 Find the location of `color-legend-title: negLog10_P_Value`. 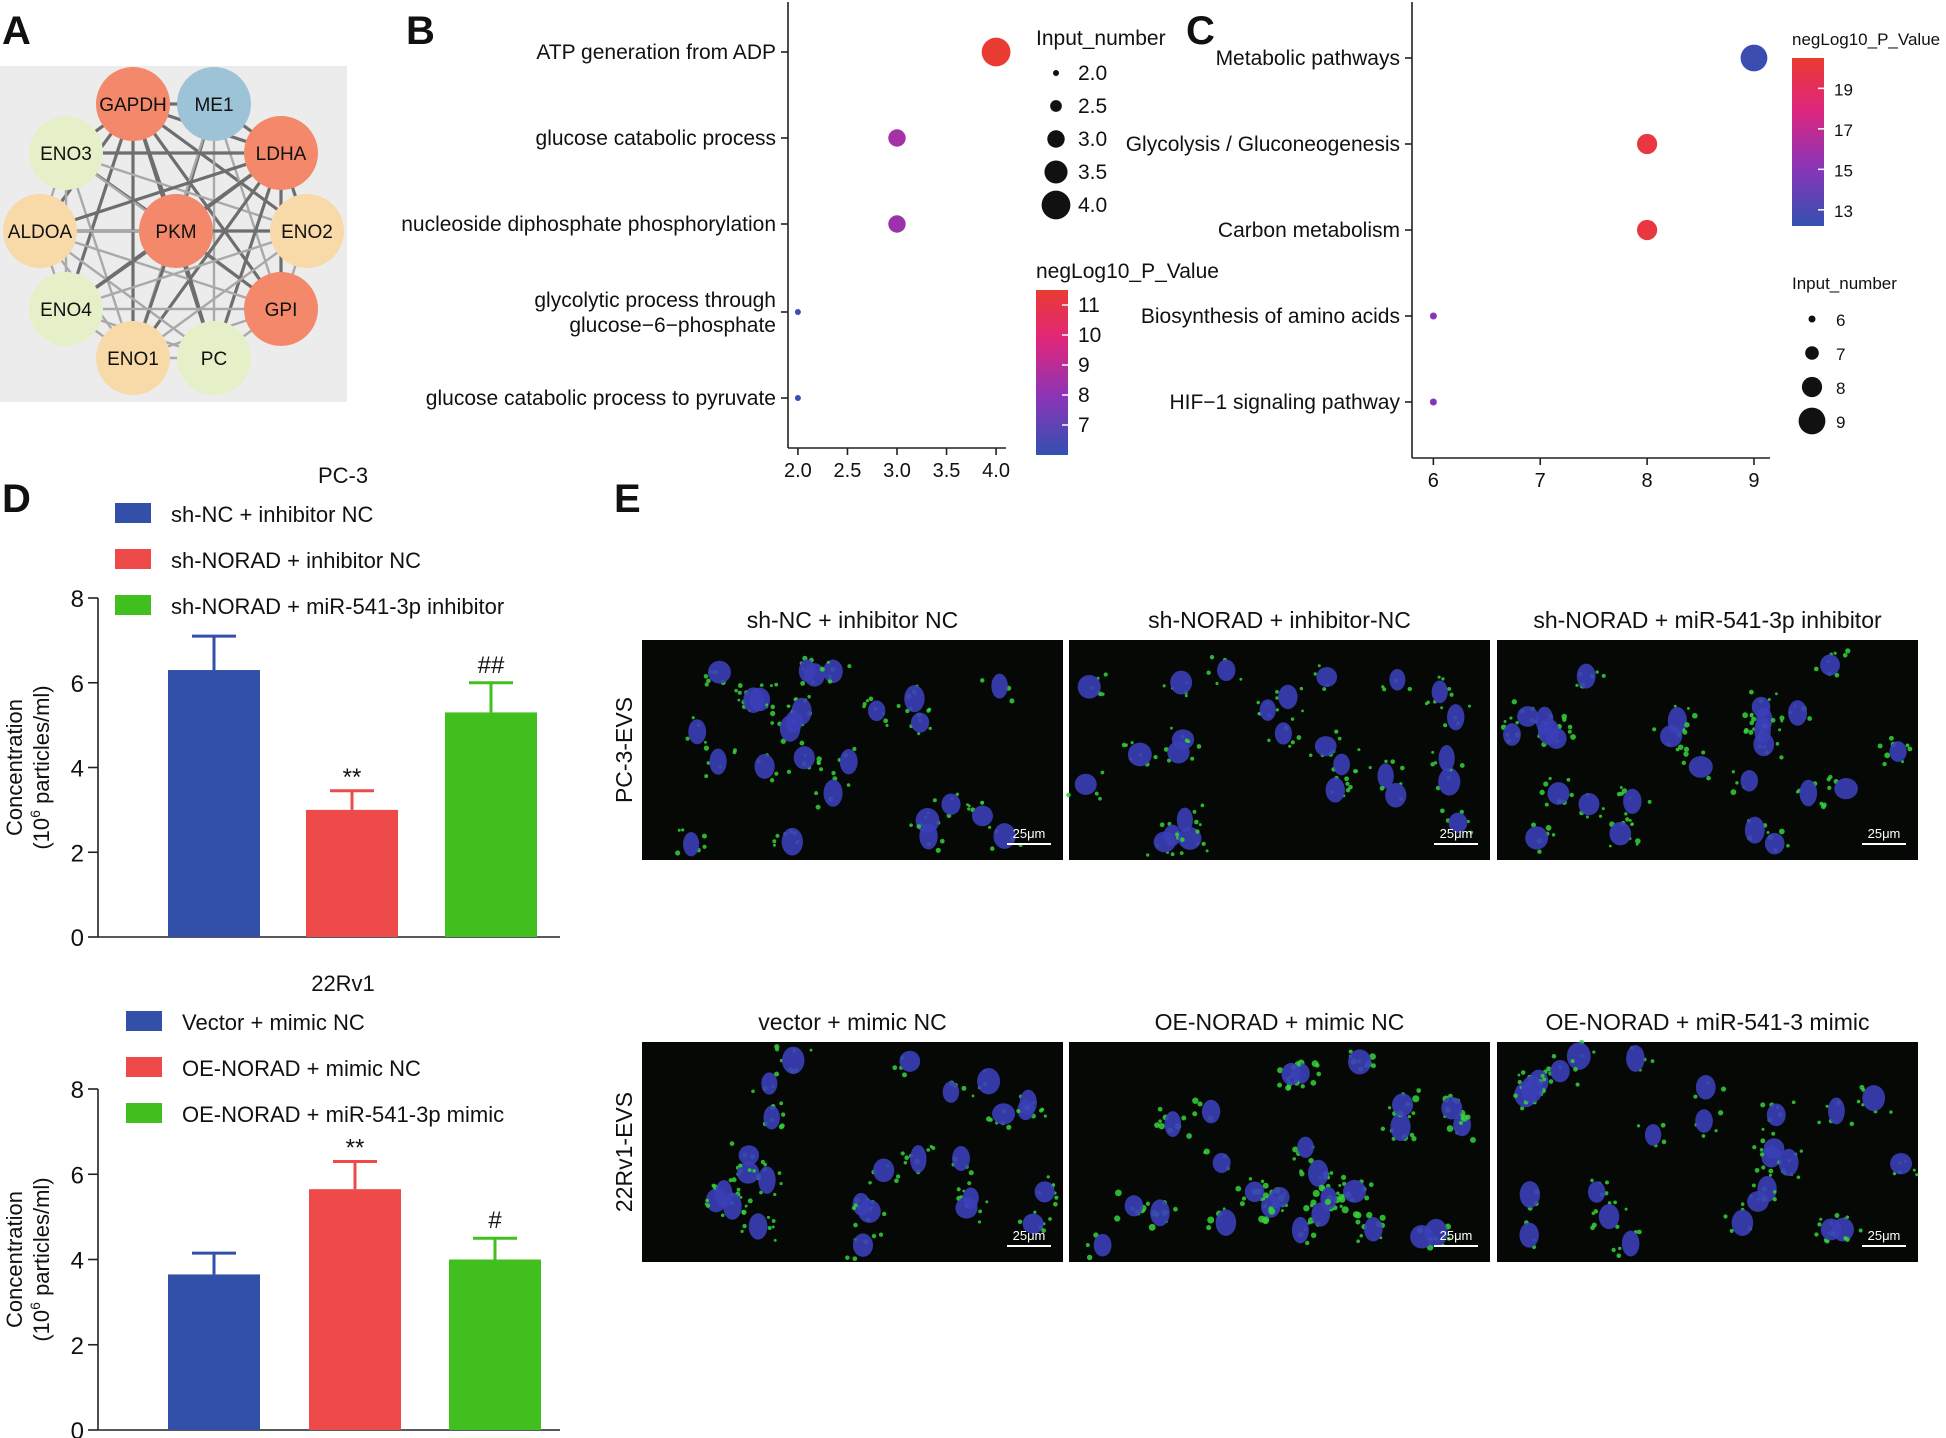

color-legend-title: negLog10_P_Value is located at coordinates (1127, 271).